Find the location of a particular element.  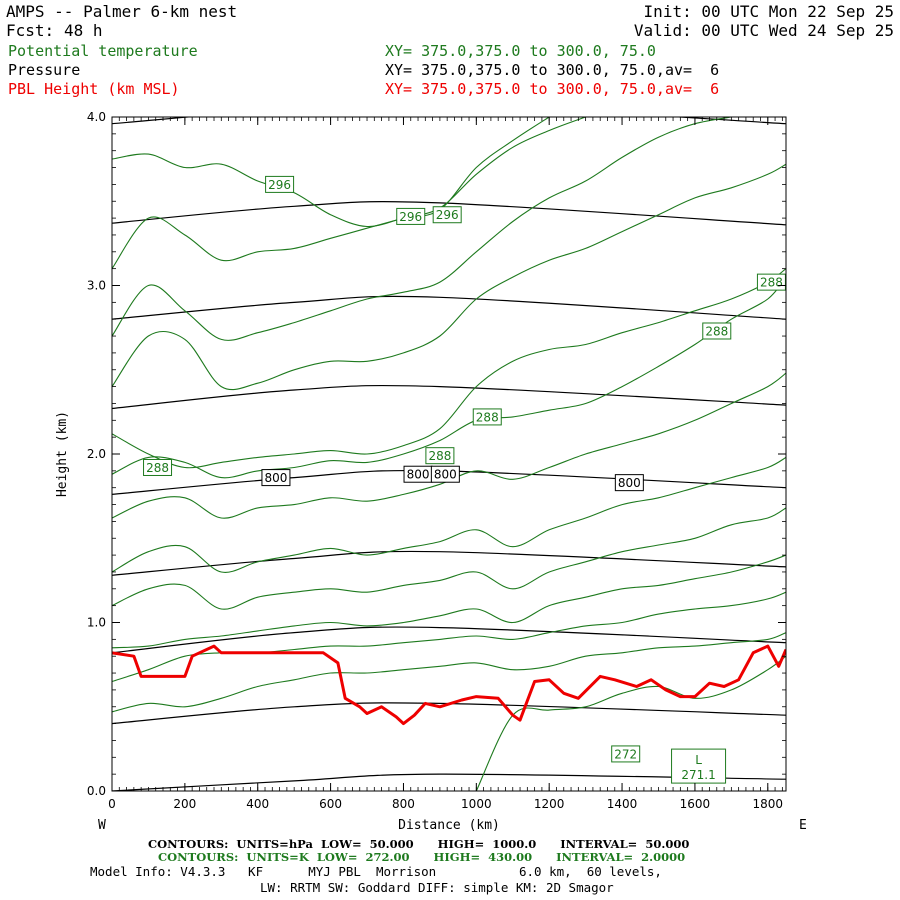

isentrope-label: 272 is located at coordinates (625, 754).